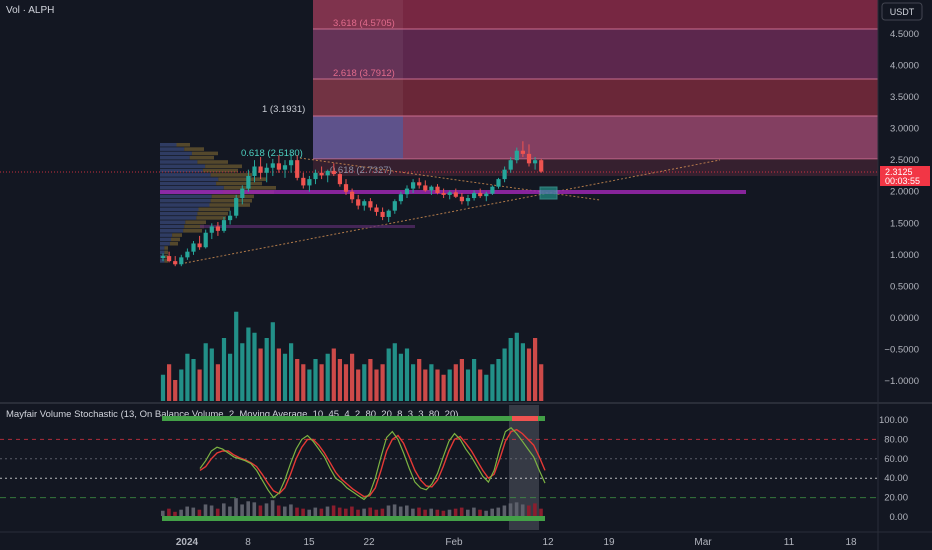  What do you see at coordinates (353, 518) in the screenshot?
I see `osc-bottom-band` at bounding box center [353, 518].